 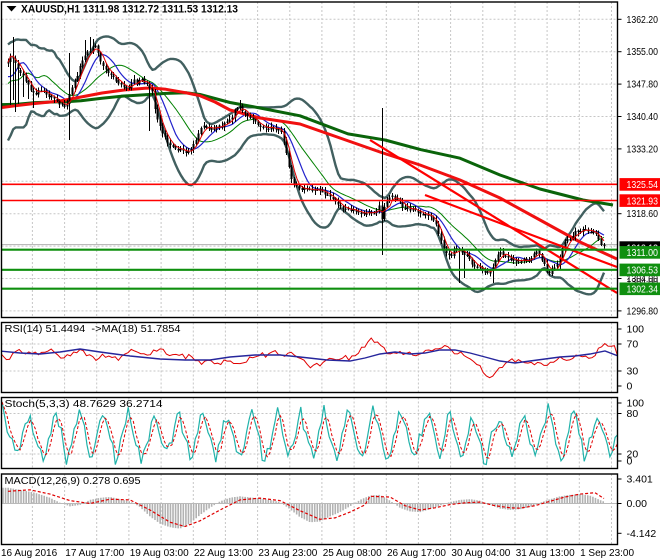 What do you see at coordinates (633, 414) in the screenshot?
I see `svg-text: 80` at bounding box center [633, 414].